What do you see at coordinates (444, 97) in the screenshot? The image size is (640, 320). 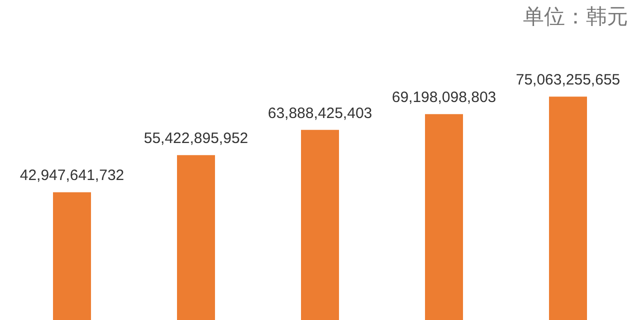 I see `data-label: 69,198,098,803` at bounding box center [444, 97].